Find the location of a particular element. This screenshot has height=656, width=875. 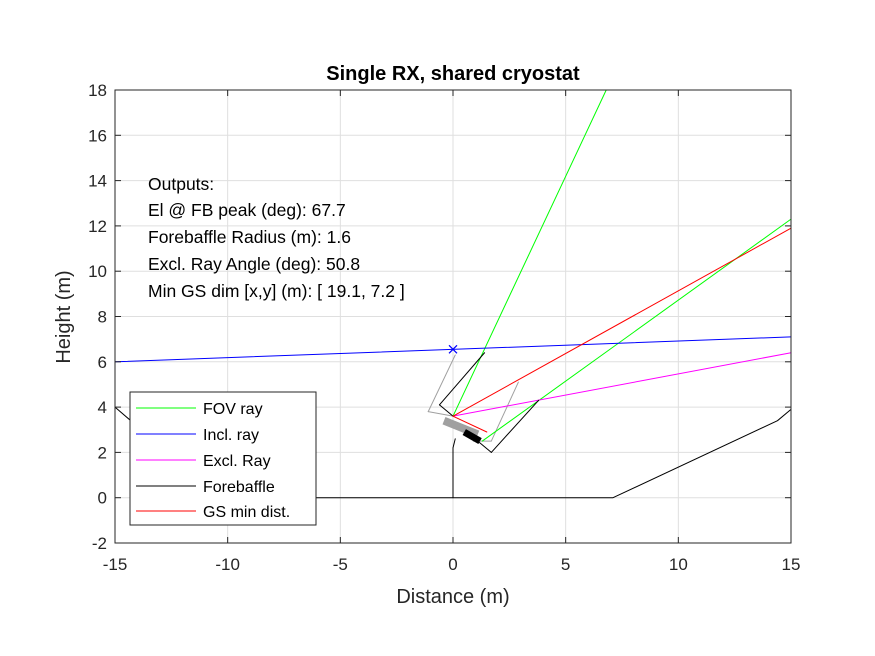

legend-label-fov-ray: FOV ray is located at coordinates (233, 409).